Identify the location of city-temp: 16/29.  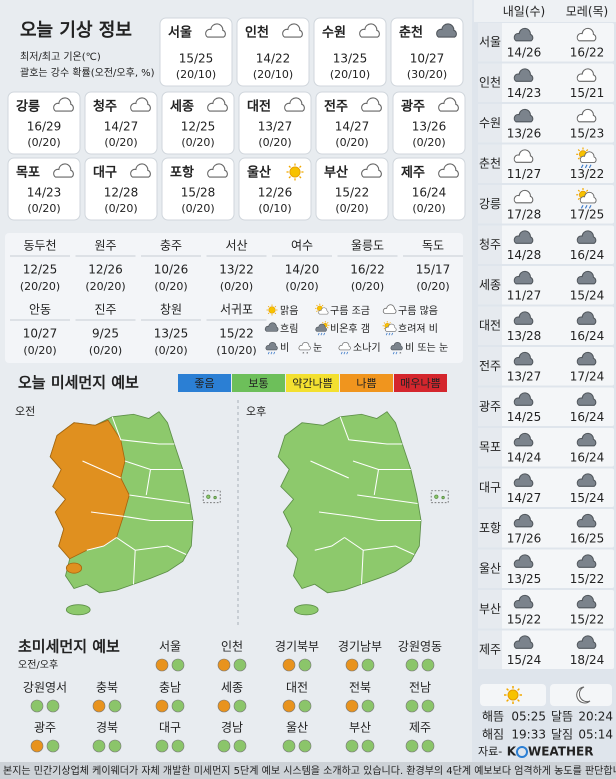
(44, 127).